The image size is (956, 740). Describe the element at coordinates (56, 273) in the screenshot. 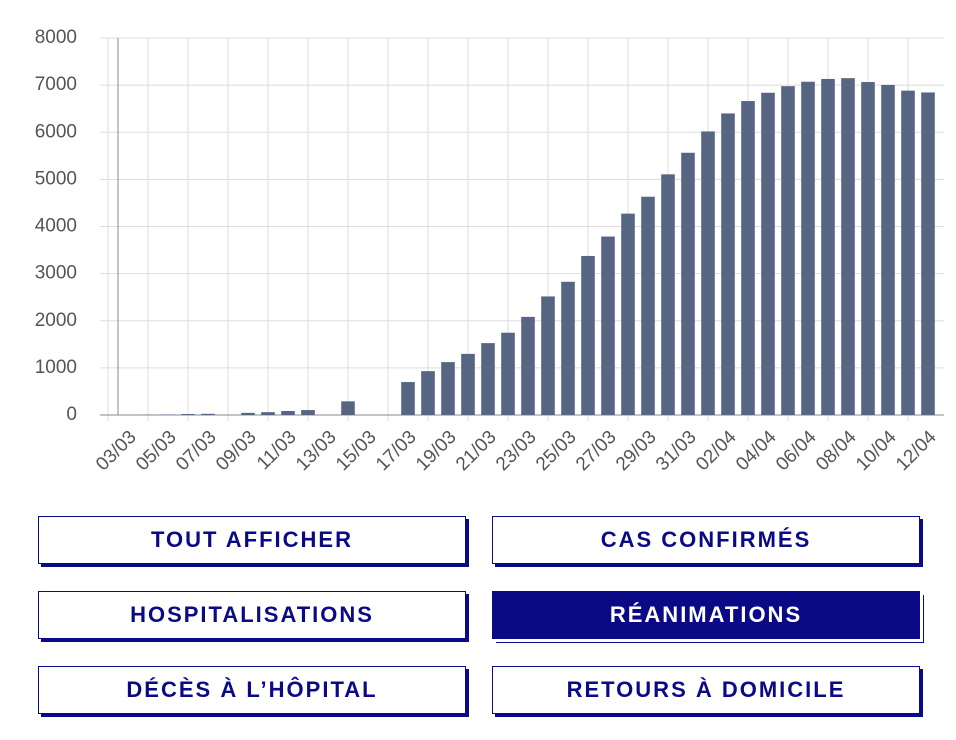

I see `y-tick-label: 3000` at that location.